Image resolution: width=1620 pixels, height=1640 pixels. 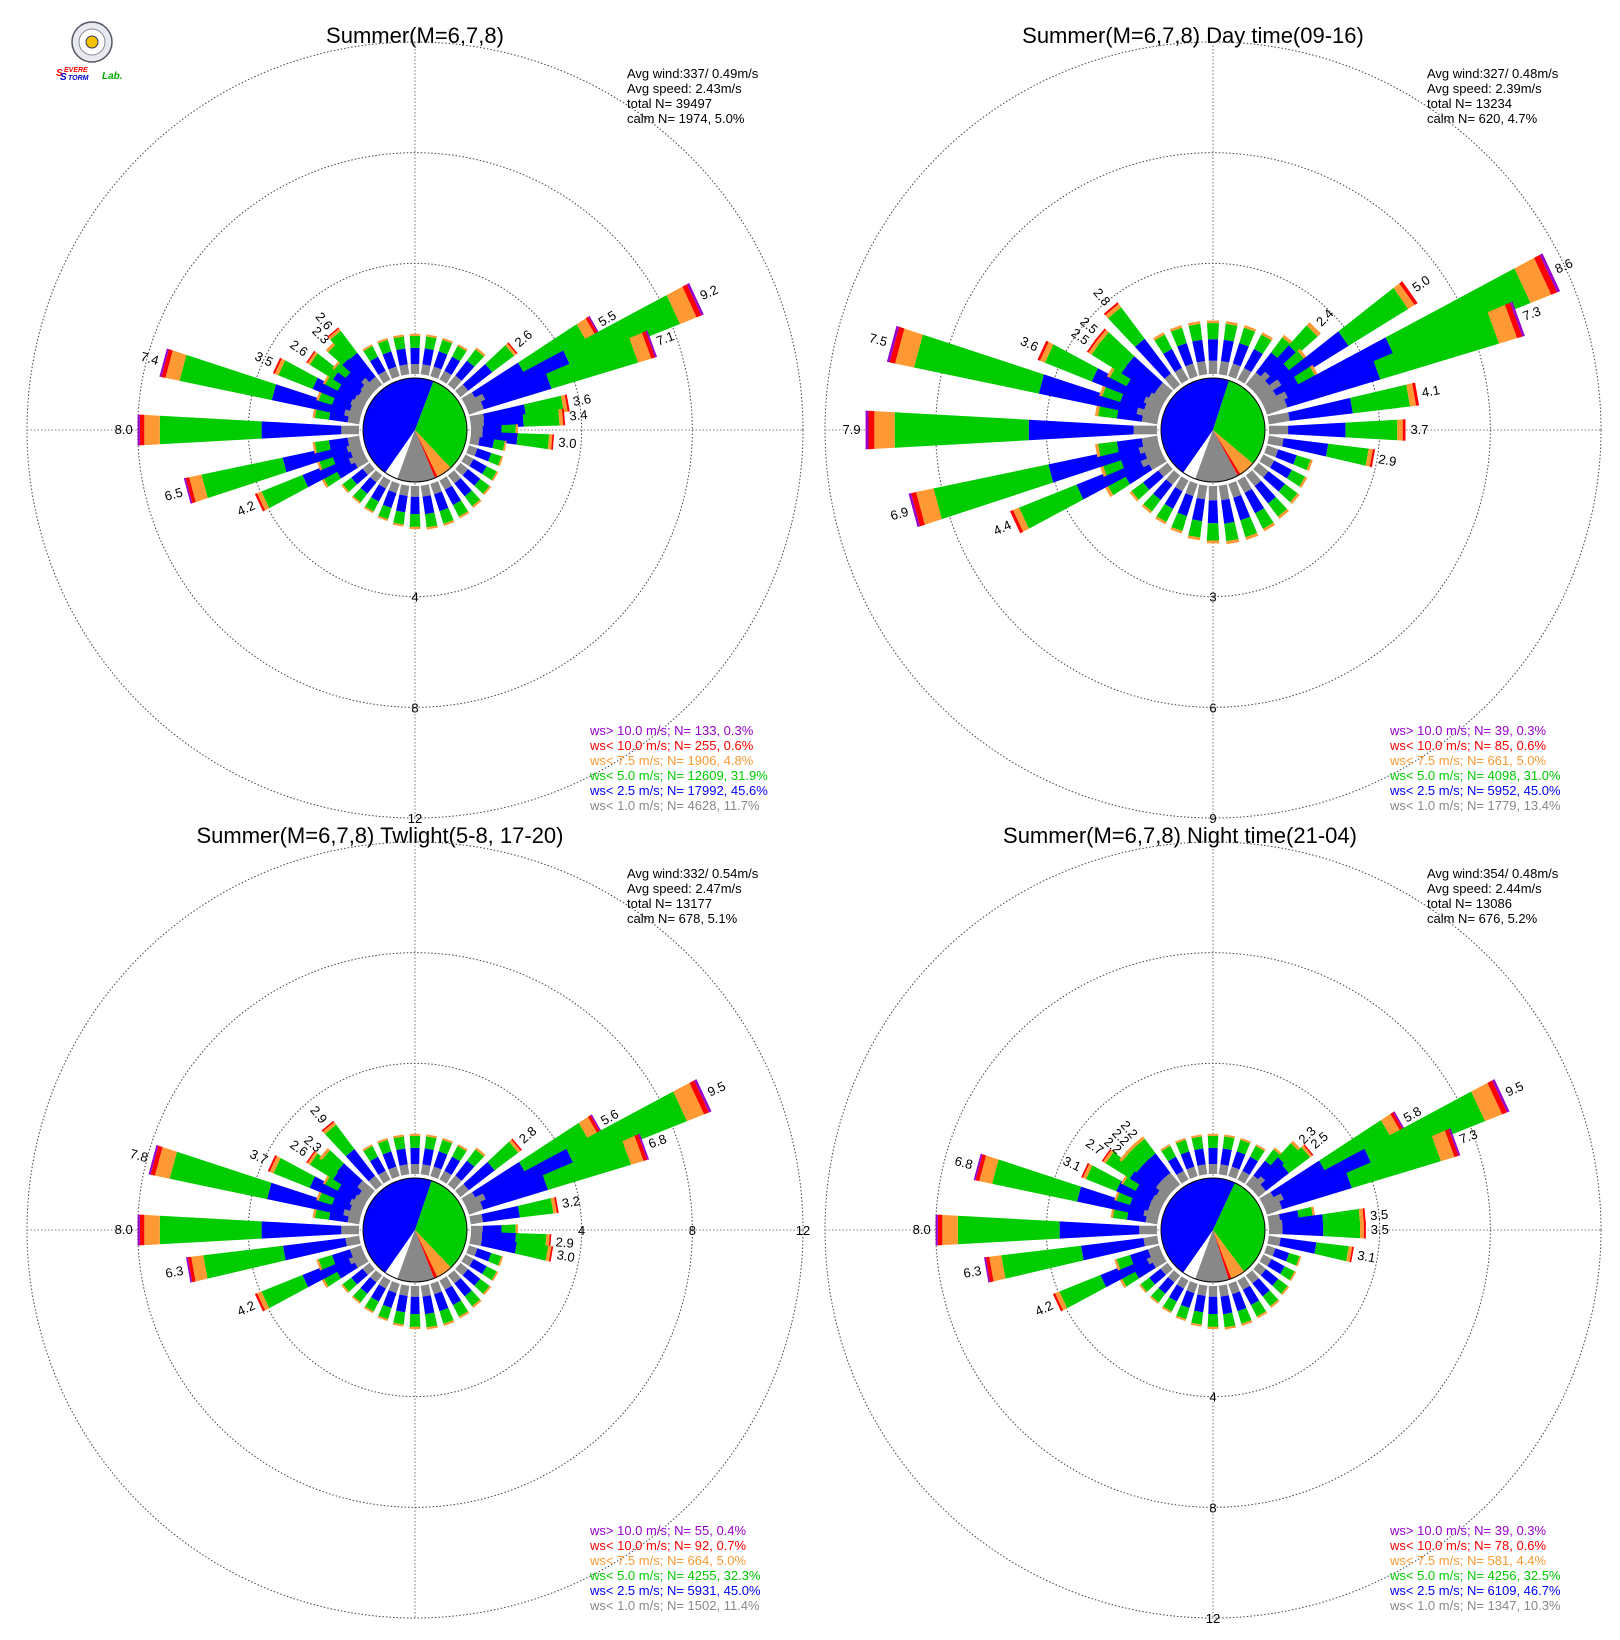 I want to click on ring-label: 12, so click(x=803, y=1230).